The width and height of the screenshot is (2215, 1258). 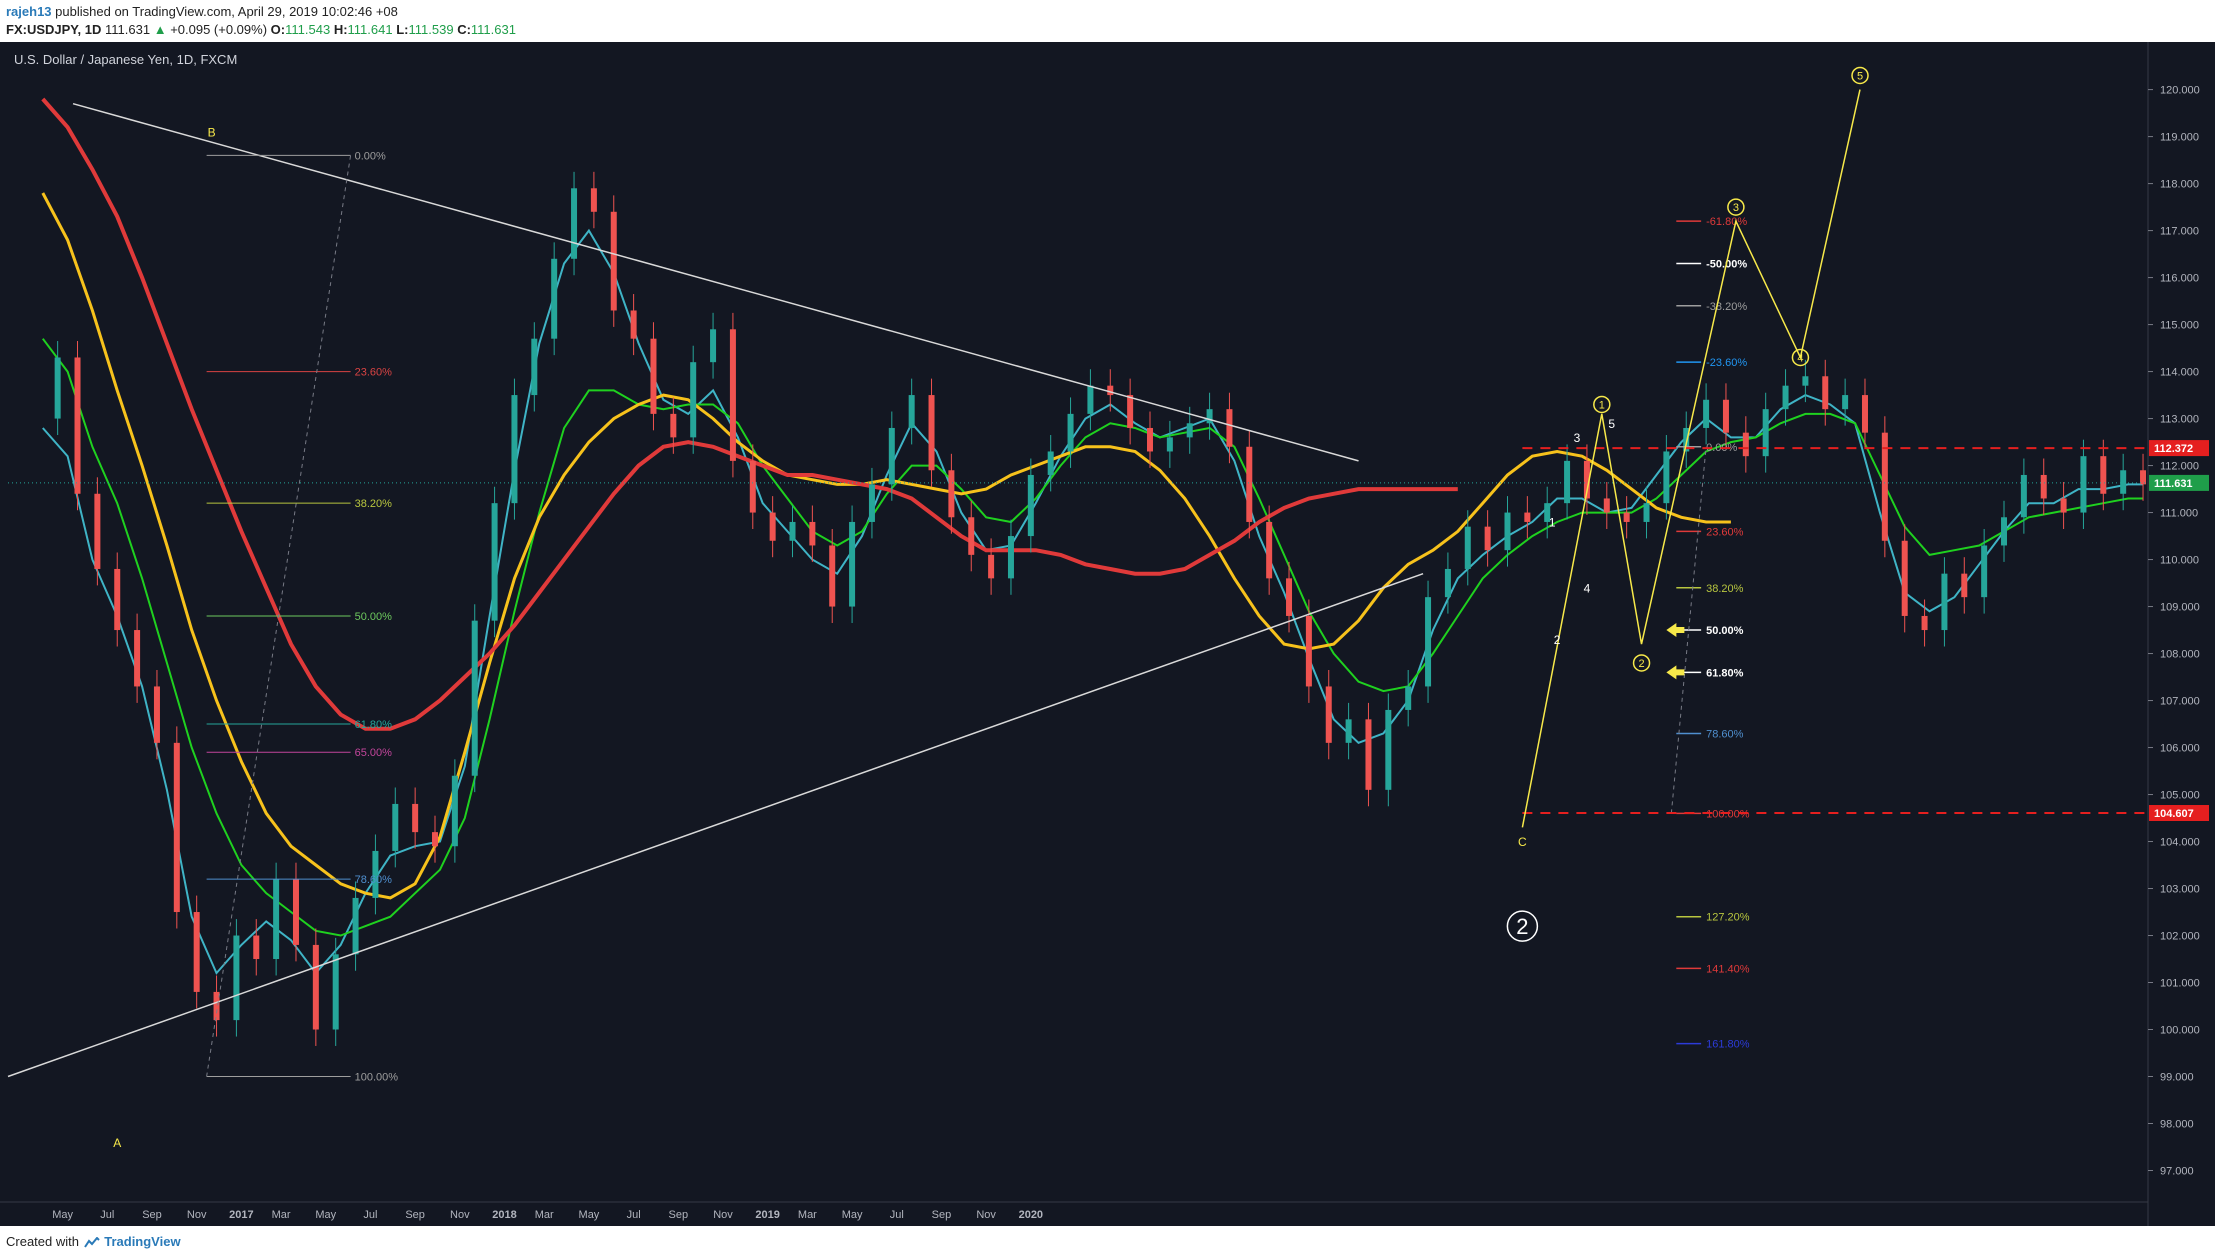 What do you see at coordinates (2179, 185) in the screenshot?
I see `price-tick-label: 118.000` at bounding box center [2179, 185].